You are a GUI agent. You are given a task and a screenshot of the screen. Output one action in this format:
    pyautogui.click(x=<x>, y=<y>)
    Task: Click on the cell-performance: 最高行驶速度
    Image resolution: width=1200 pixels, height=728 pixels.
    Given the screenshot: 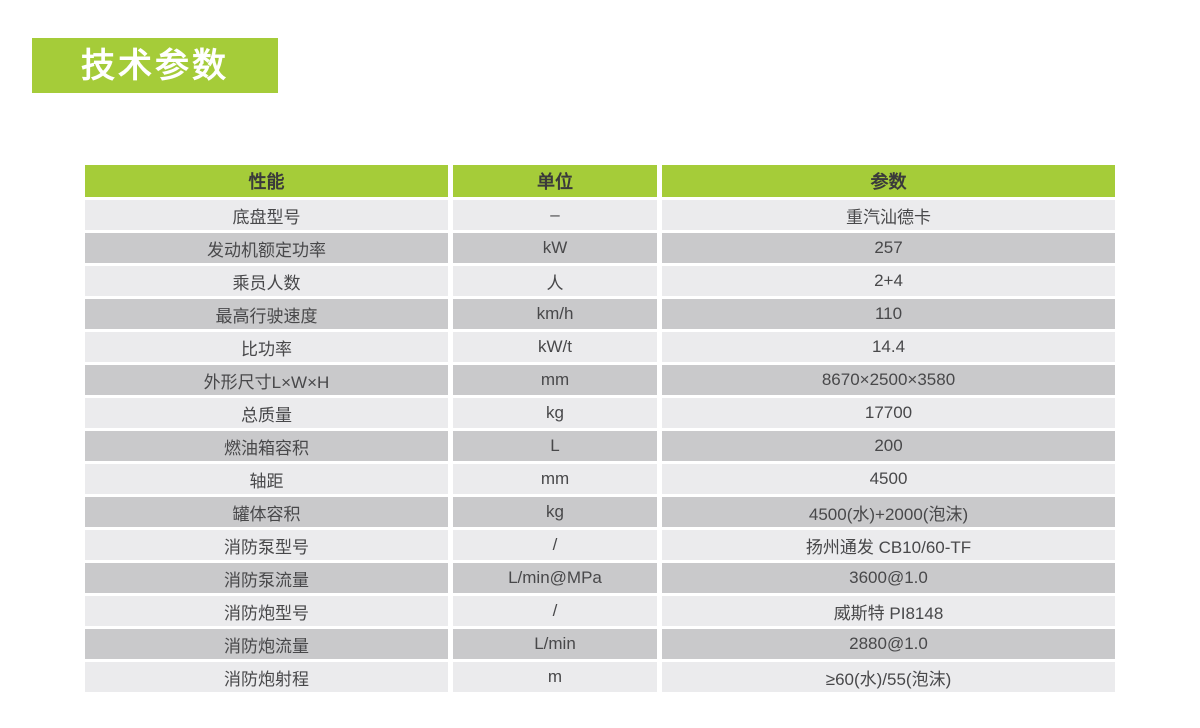 What is the action you would take?
    pyautogui.click(x=266, y=314)
    